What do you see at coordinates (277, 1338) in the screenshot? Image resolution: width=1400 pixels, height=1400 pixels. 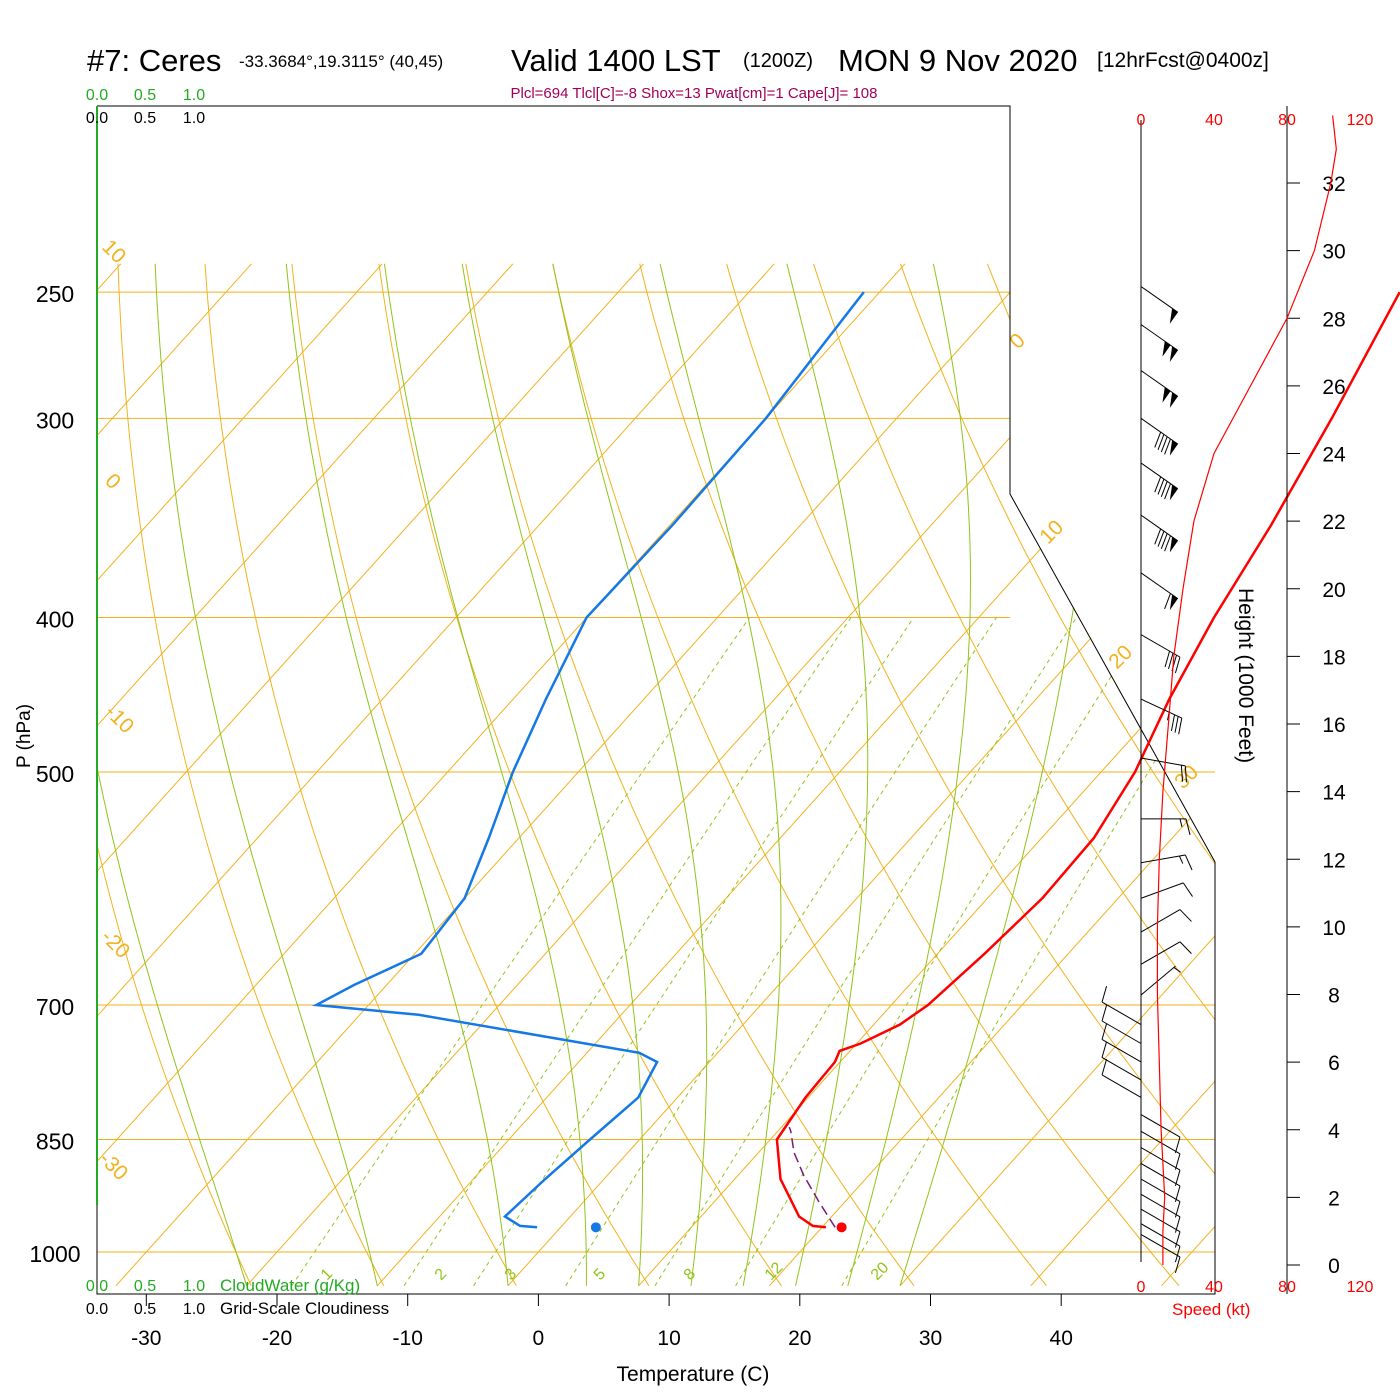 I see `x-tick-label: -20` at bounding box center [277, 1338].